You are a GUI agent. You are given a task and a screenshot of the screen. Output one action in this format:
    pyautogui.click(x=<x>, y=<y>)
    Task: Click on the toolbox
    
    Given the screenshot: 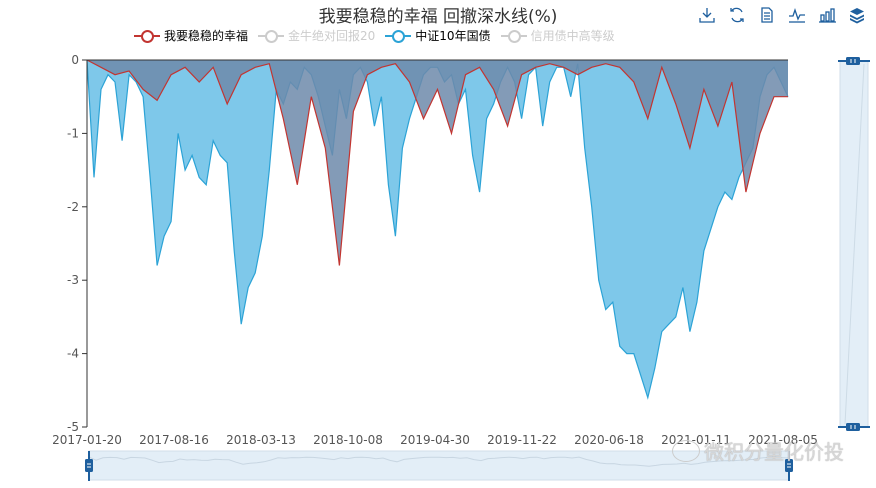 What is the action you would take?
    pyautogui.click(x=782, y=15)
    